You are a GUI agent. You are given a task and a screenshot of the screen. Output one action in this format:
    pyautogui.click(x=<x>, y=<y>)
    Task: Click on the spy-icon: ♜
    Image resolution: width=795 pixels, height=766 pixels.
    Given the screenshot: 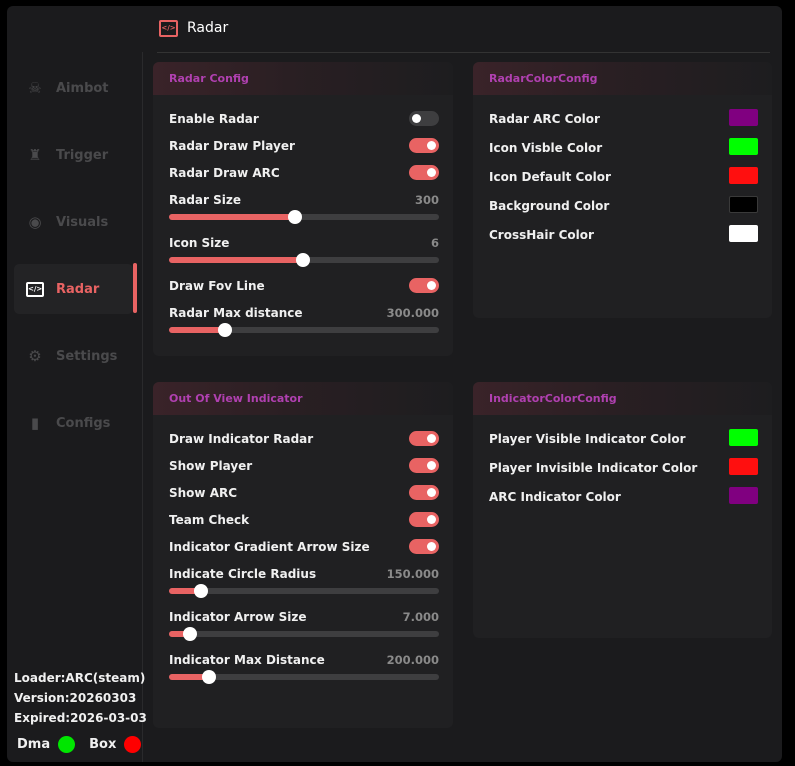 What is the action you would take?
    pyautogui.click(x=35, y=155)
    